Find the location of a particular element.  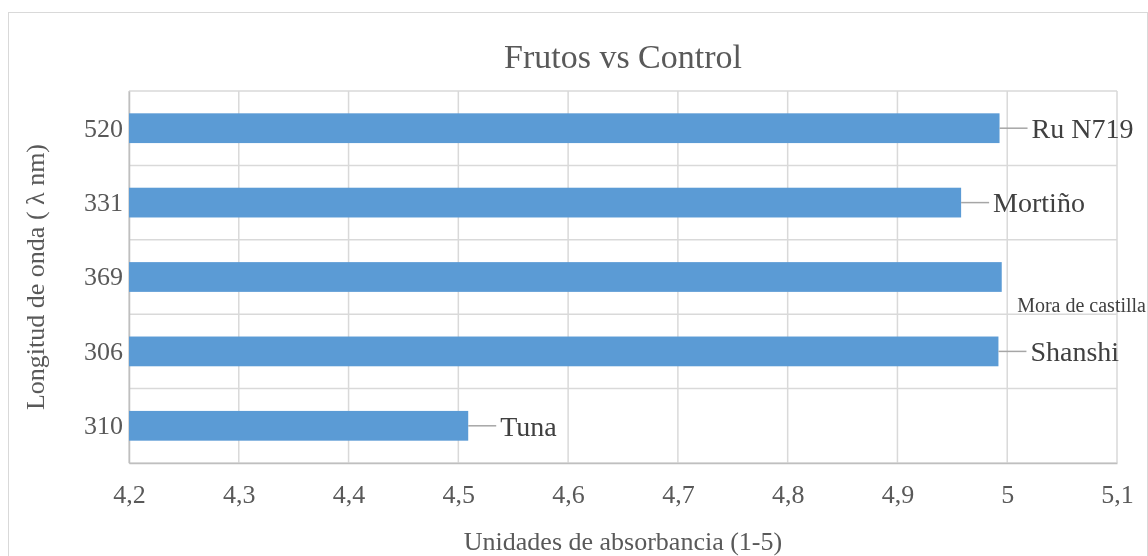

x-tick-label: 4,8 is located at coordinates (788, 495).